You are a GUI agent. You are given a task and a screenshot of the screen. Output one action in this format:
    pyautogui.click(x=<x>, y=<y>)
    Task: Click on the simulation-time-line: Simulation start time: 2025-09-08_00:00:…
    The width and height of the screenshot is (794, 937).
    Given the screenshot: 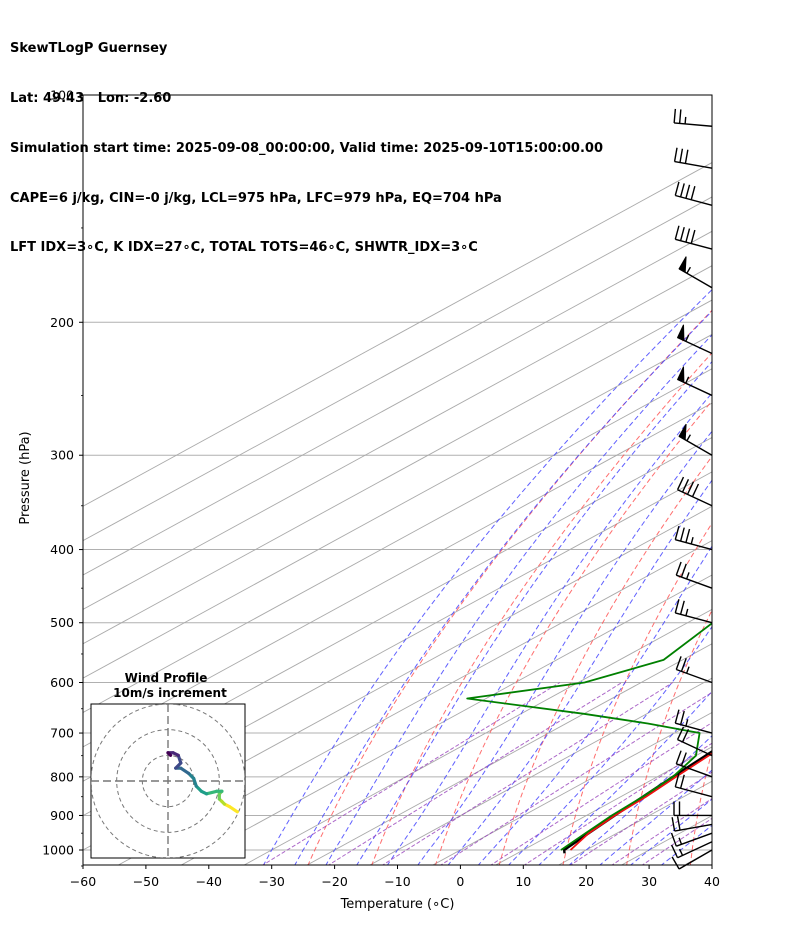 What is the action you would take?
    pyautogui.click(x=306, y=148)
    